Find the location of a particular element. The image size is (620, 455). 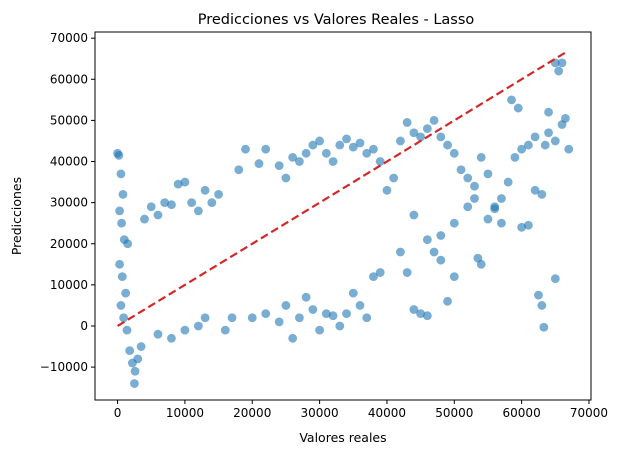

y-tick-label: 0 is located at coordinates (84, 326).